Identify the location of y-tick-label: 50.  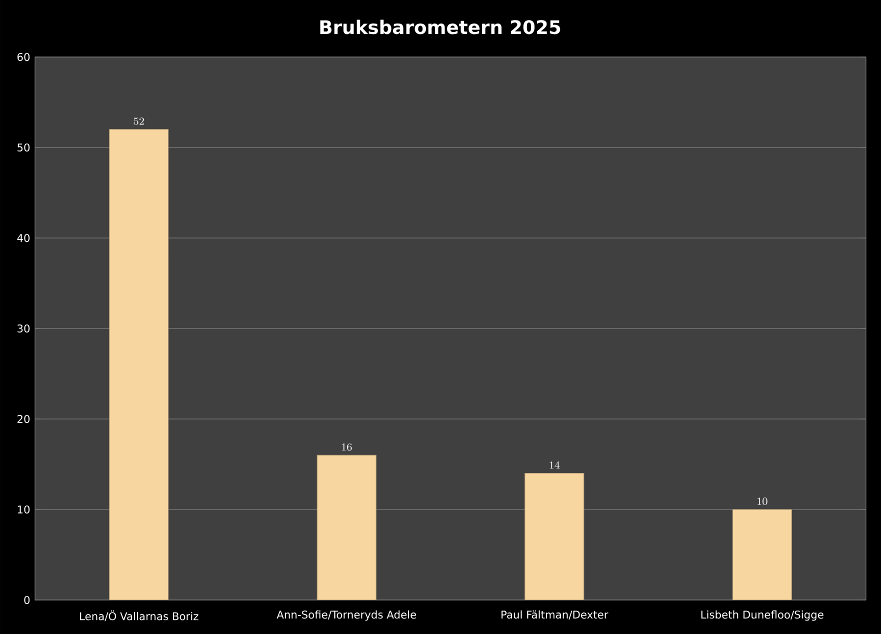
(24, 147).